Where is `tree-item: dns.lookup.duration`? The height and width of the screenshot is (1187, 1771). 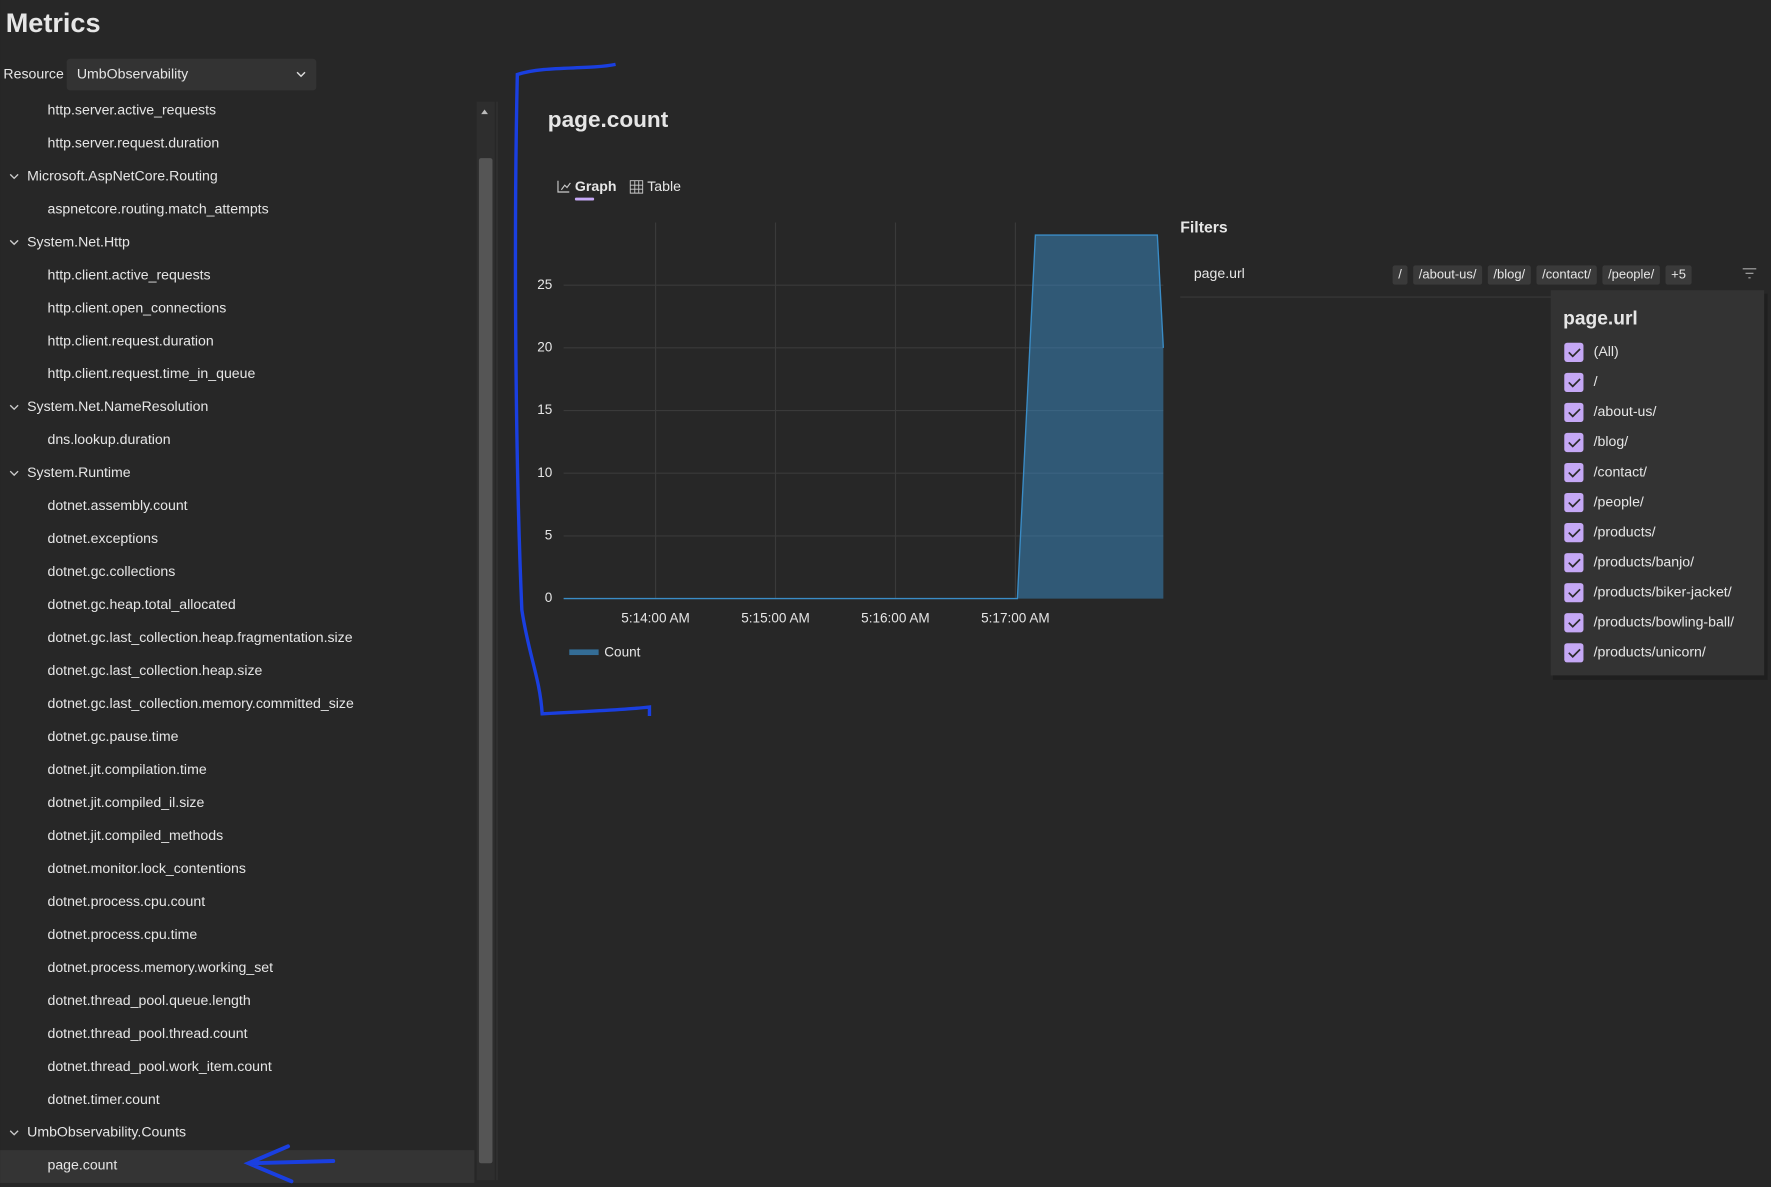
tree-item: dns.lookup.duration is located at coordinates (108, 439).